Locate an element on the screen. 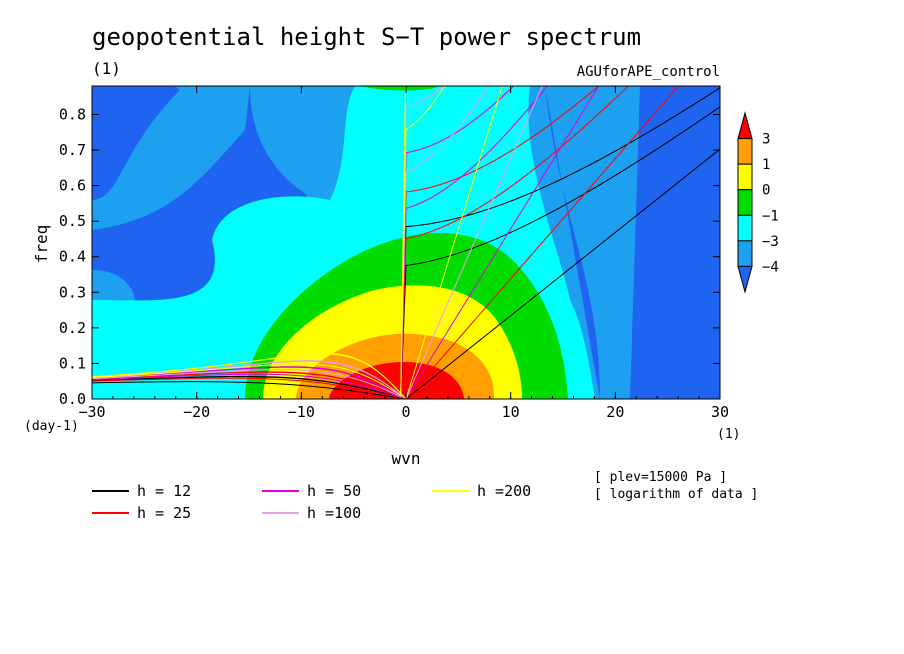 This screenshot has width=904, height=654. colorbar-label: −1 is located at coordinates (770, 216).